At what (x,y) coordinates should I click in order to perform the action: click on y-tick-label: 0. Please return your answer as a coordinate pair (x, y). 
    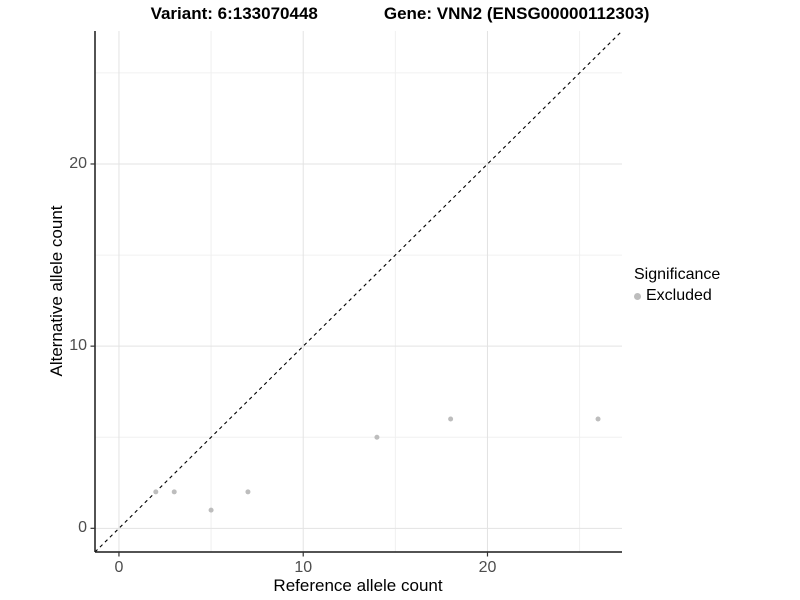
    Looking at the image, I should click on (82, 528).